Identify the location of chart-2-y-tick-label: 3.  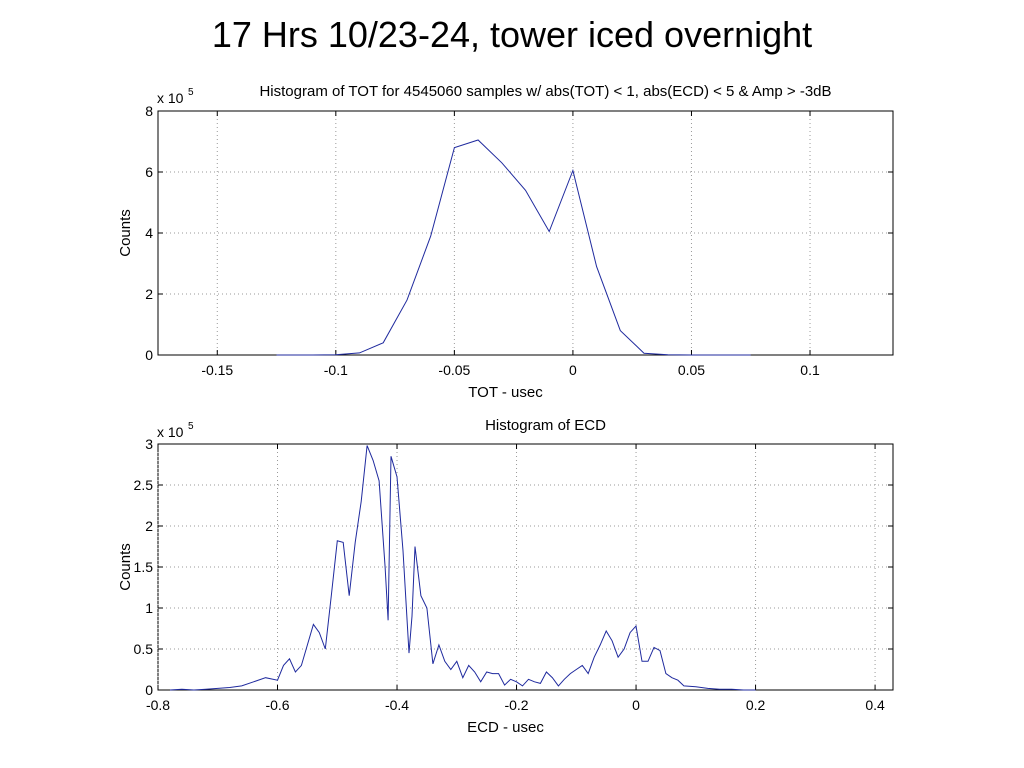
(149, 444).